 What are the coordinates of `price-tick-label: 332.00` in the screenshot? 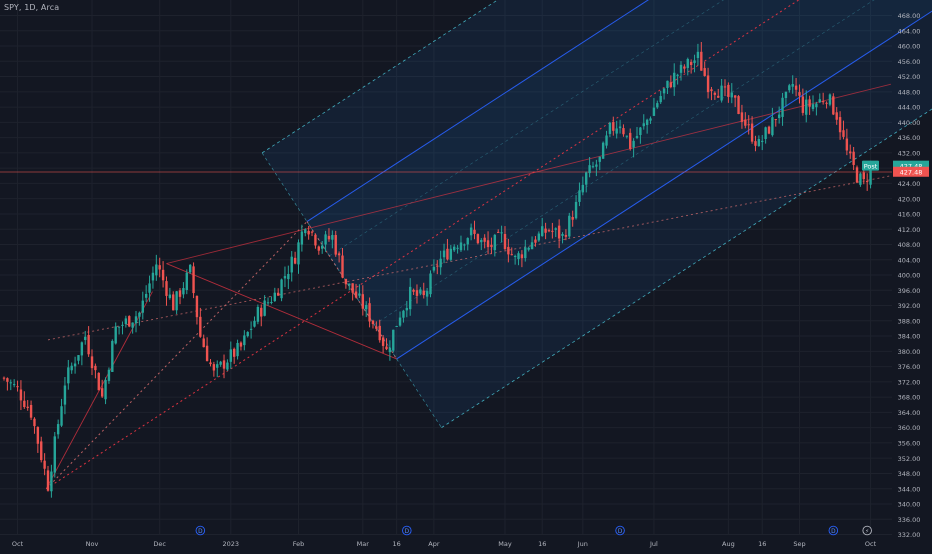 It's located at (909, 535).